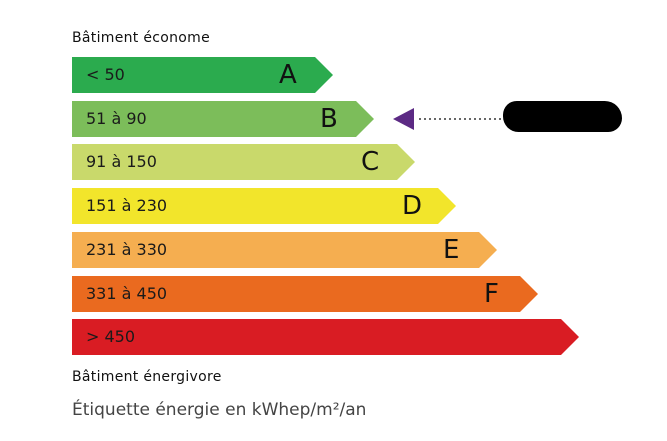 Image resolution: width=667 pixels, height=441 pixels. I want to click on class-letter: B, so click(329, 118).